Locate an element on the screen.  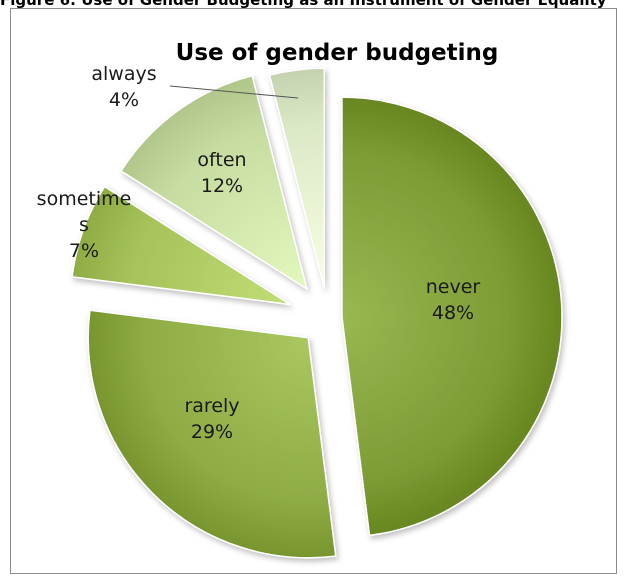
pie-slice-often is located at coordinates (214, 182).